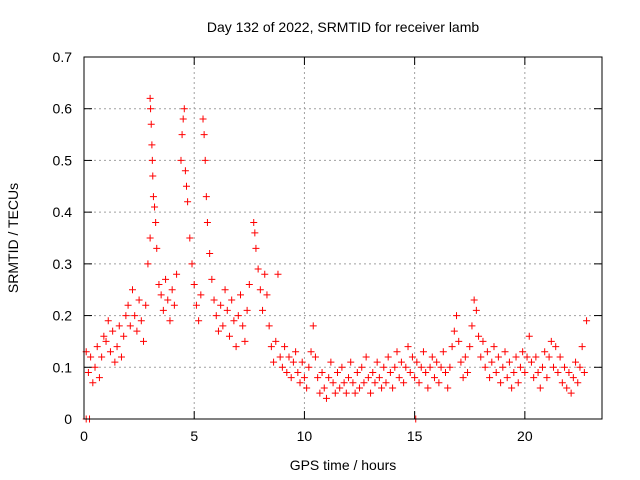 This screenshot has width=640, height=480. What do you see at coordinates (525, 436) in the screenshot?
I see `x-tick-label: 20` at bounding box center [525, 436].